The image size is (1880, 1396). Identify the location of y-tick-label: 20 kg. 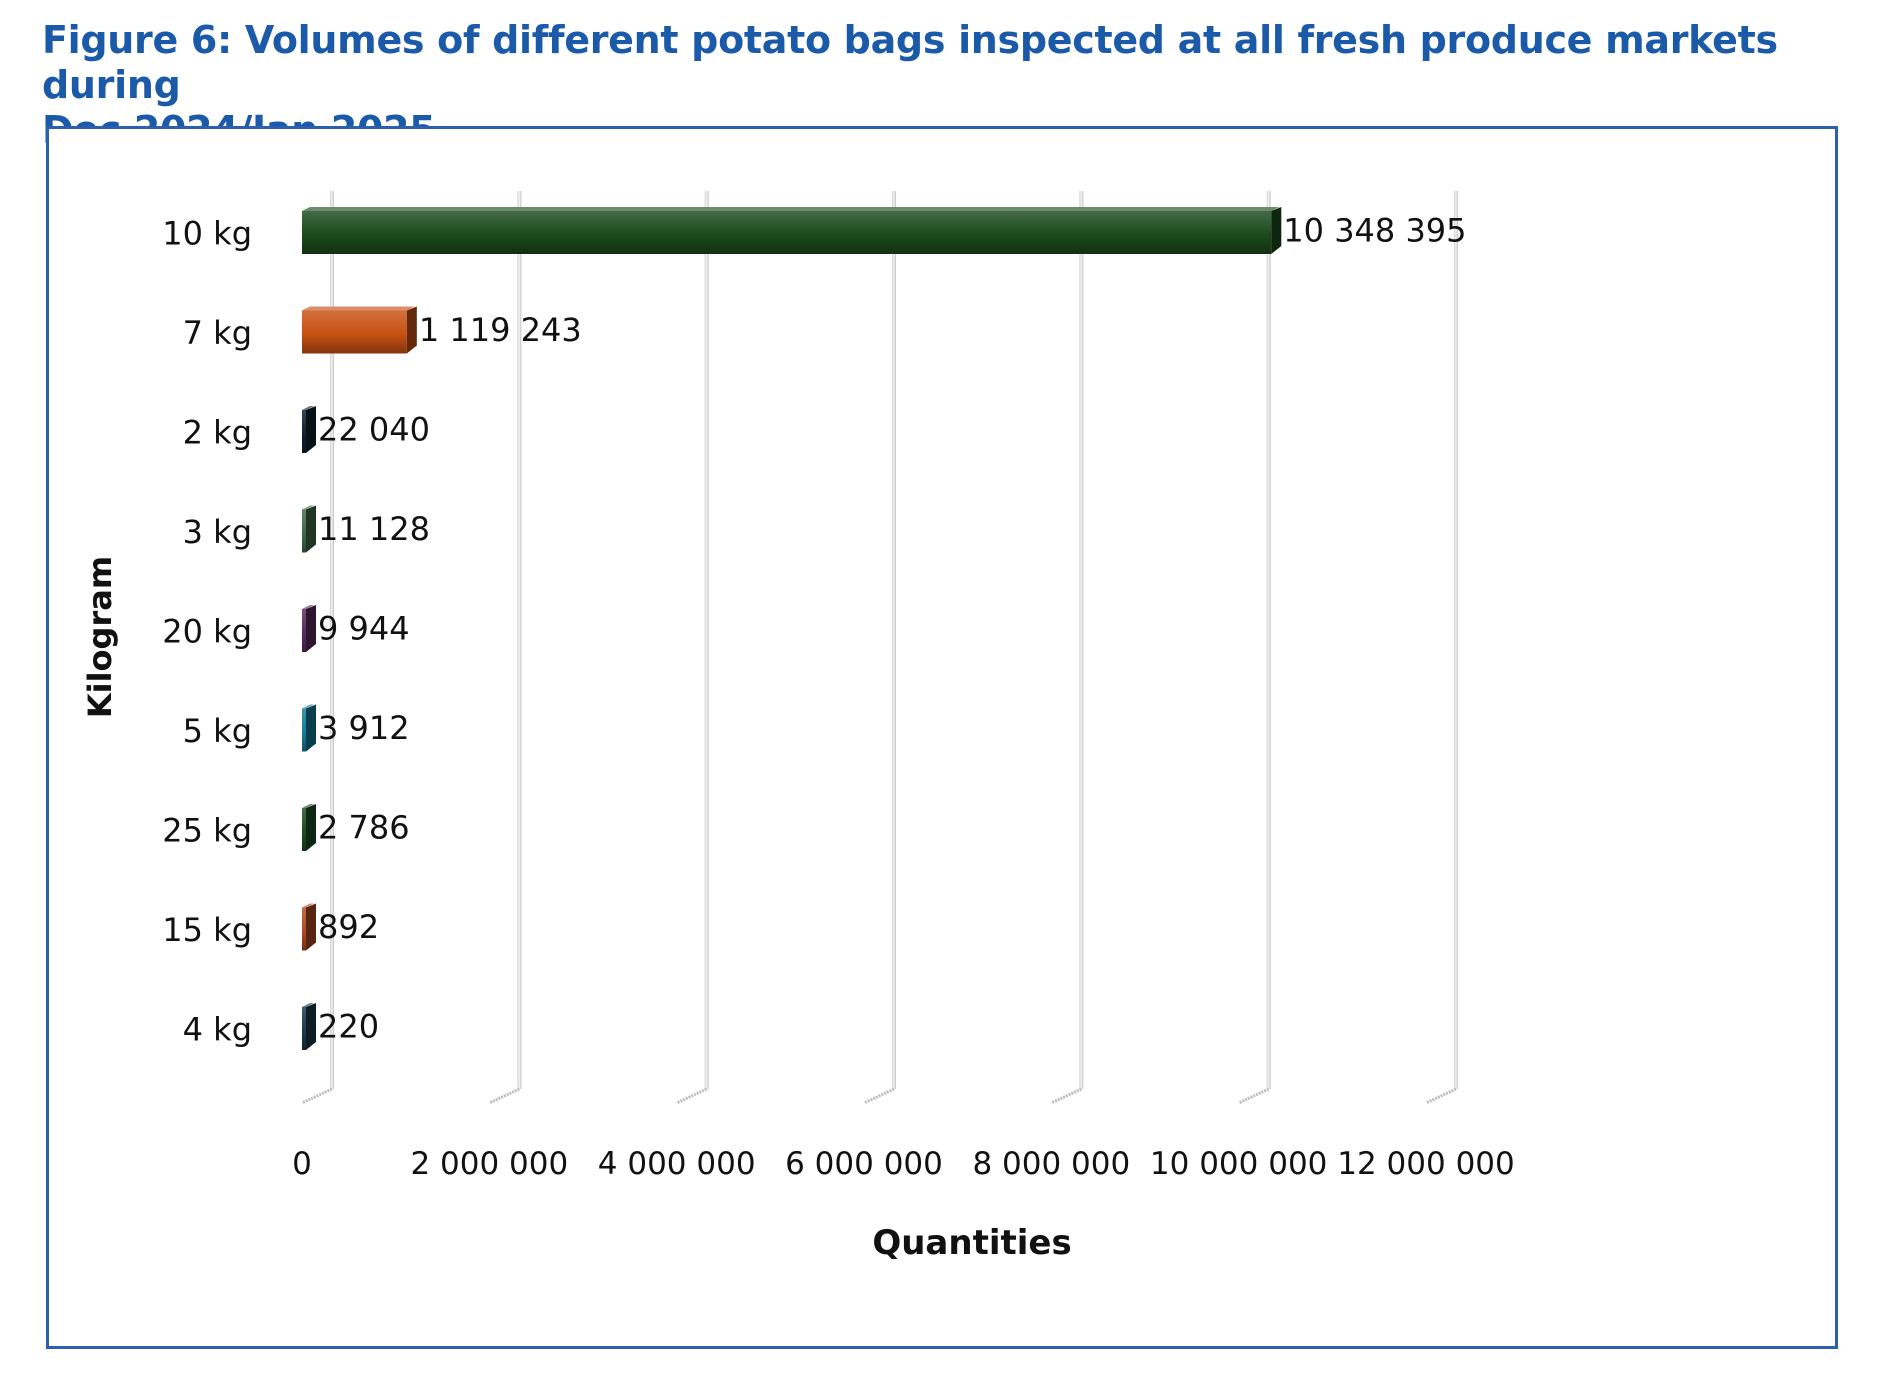
(207, 632).